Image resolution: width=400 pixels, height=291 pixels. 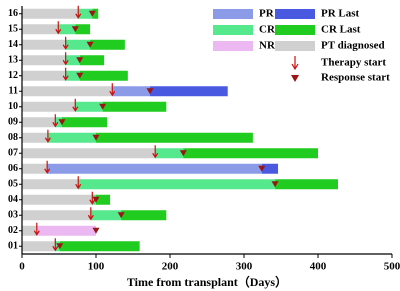 I want to click on legend-label: NR, so click(x=267, y=46).